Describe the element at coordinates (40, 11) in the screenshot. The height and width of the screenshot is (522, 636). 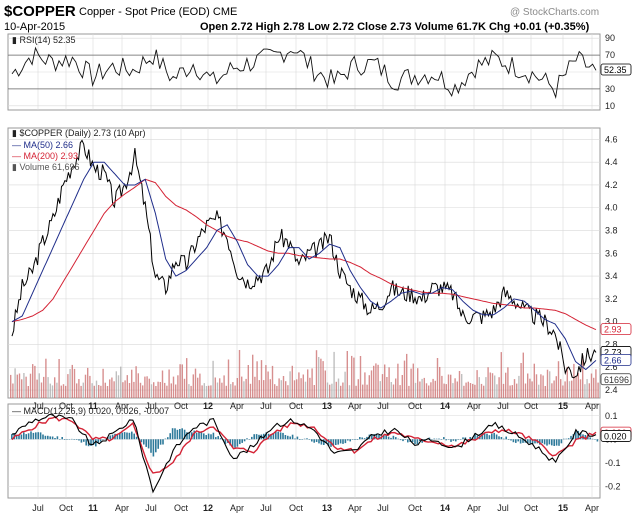
I see `ticker-symbol: $COPPER` at that location.